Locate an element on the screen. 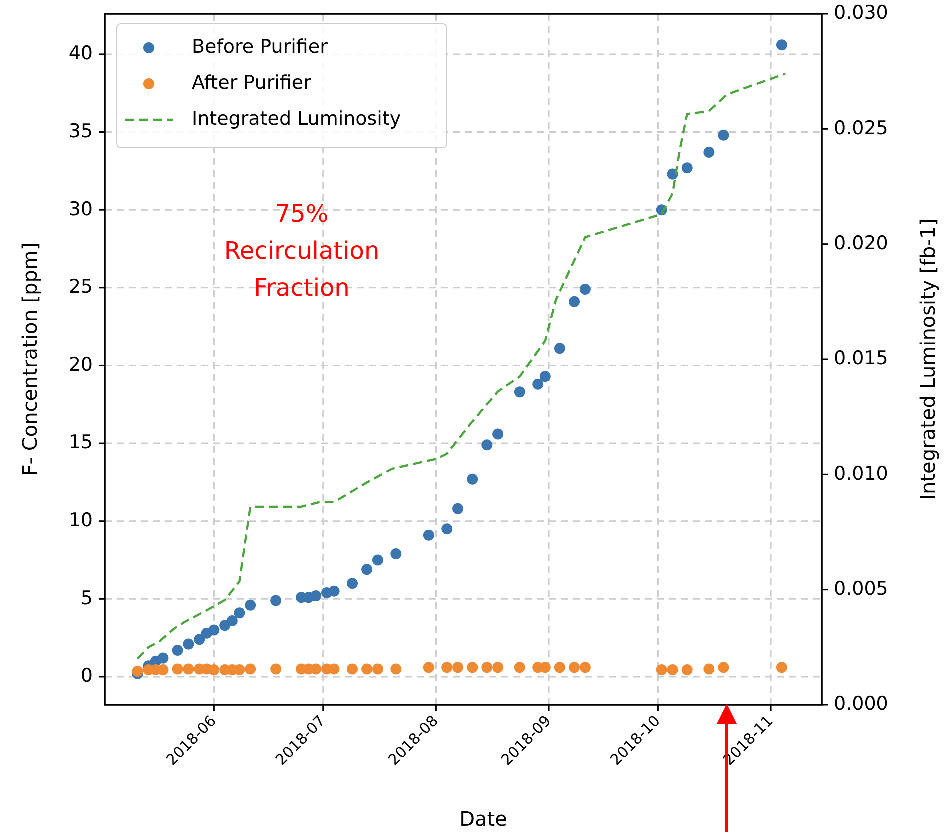 This screenshot has width=945, height=832. legend-label: After Purifier is located at coordinates (252, 83).